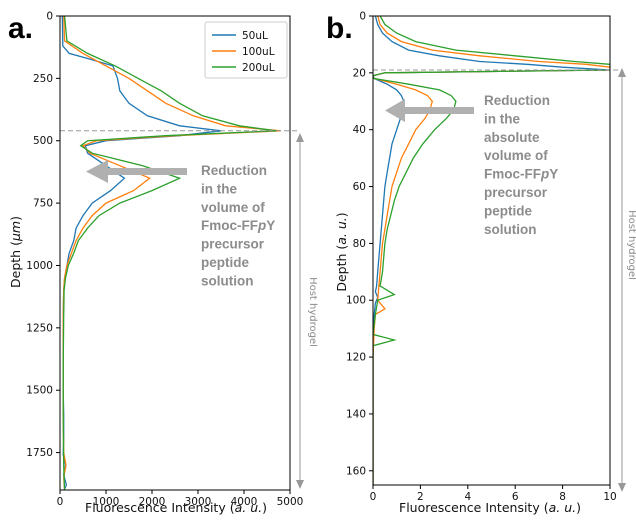  Describe the element at coordinates (312, 312) in the screenshot. I see `panel-a-host-label: Host hydrogel` at that location.